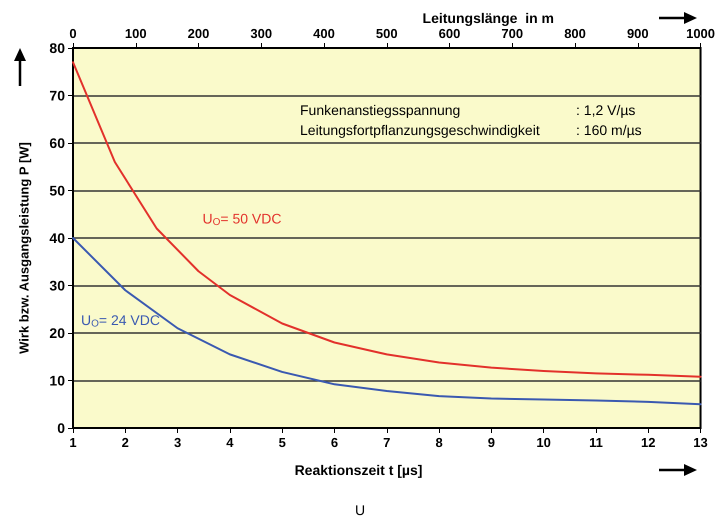  I want to click on x-tick-label: 9, so click(491, 442).